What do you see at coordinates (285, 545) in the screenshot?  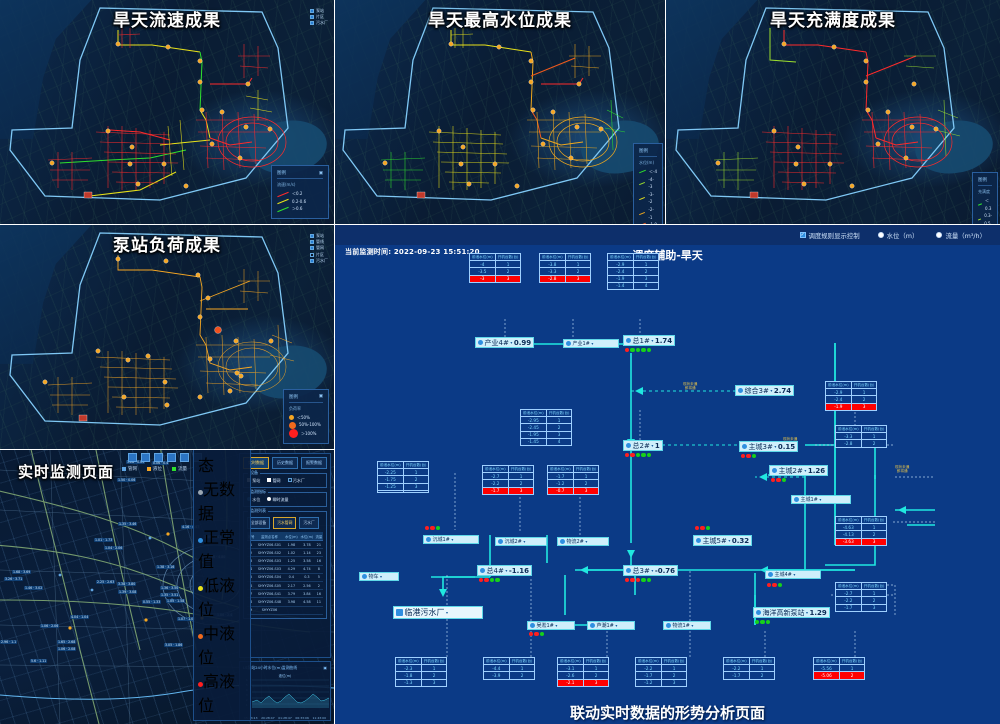 I see `table-row: 1 SHYYZ06-S01 1.98 3.78 21` at bounding box center [285, 545].